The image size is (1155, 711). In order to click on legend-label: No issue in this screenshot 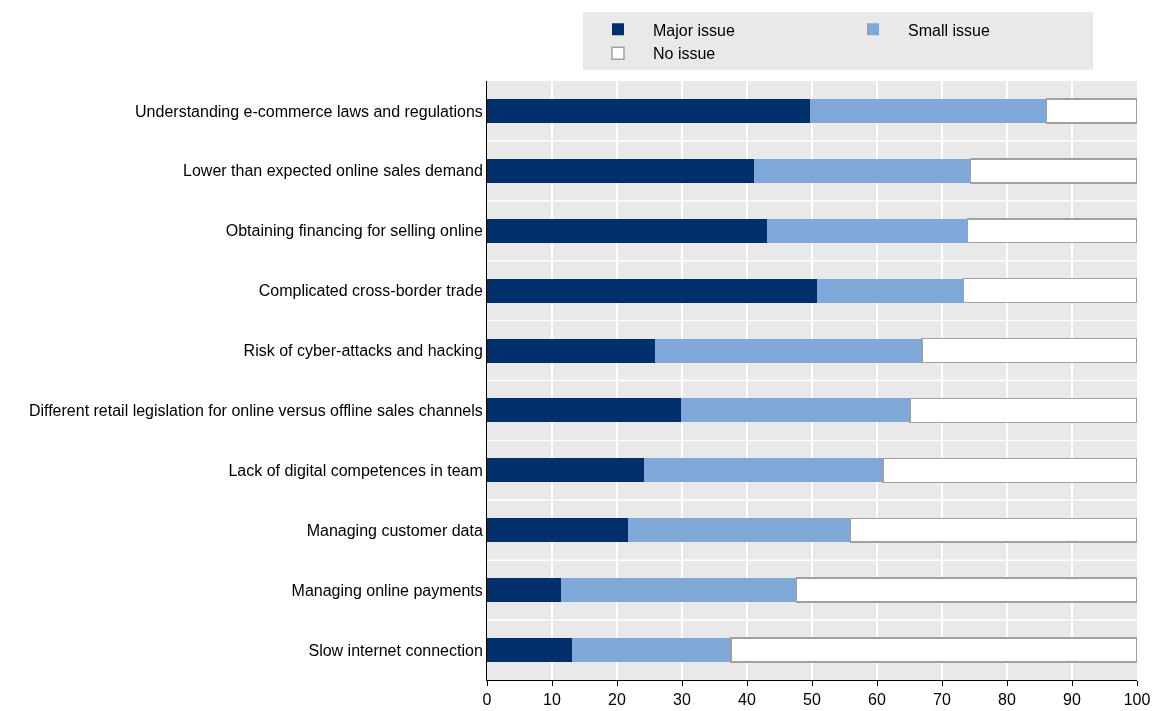, I will do `click(684, 54)`.